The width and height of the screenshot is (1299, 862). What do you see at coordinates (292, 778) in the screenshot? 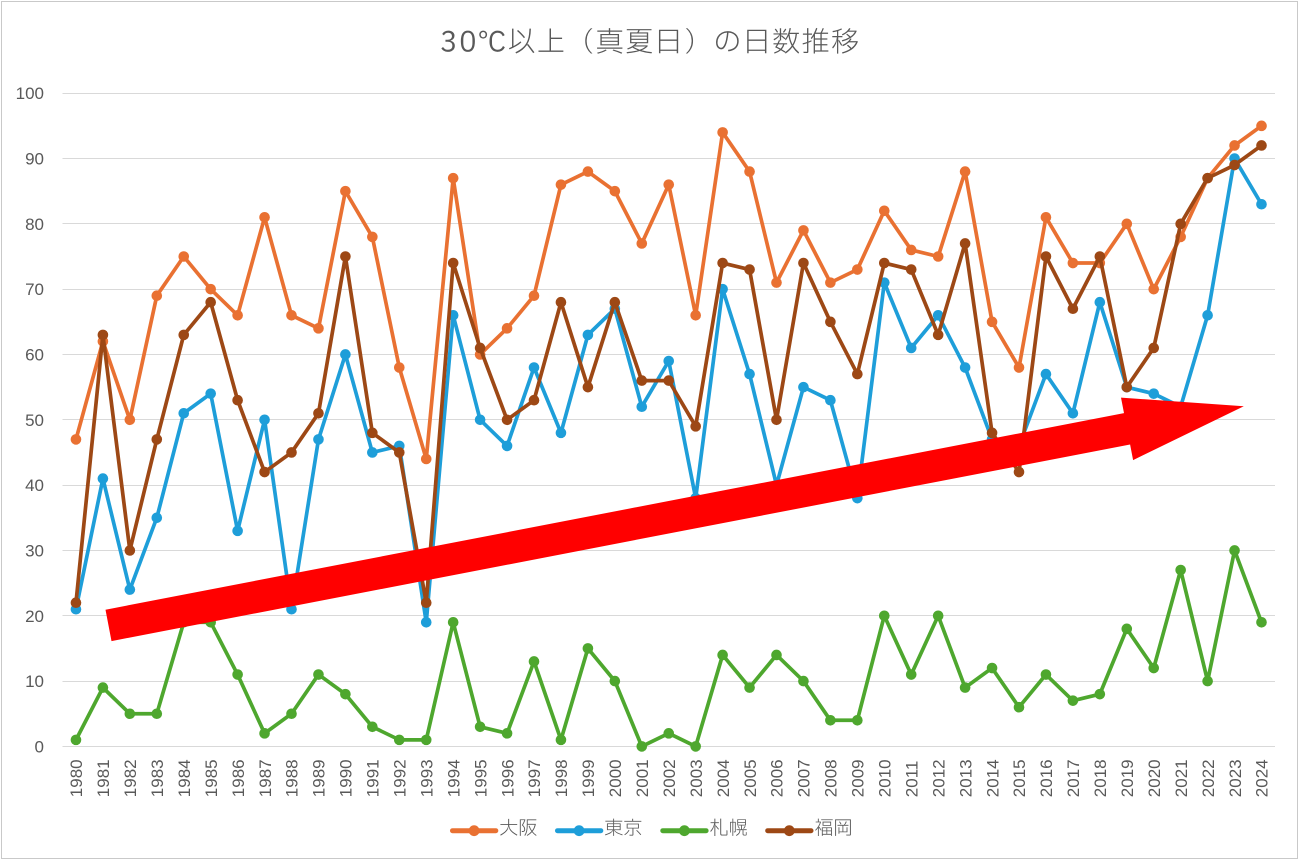
I see `svg-text: 1988` at bounding box center [292, 778].